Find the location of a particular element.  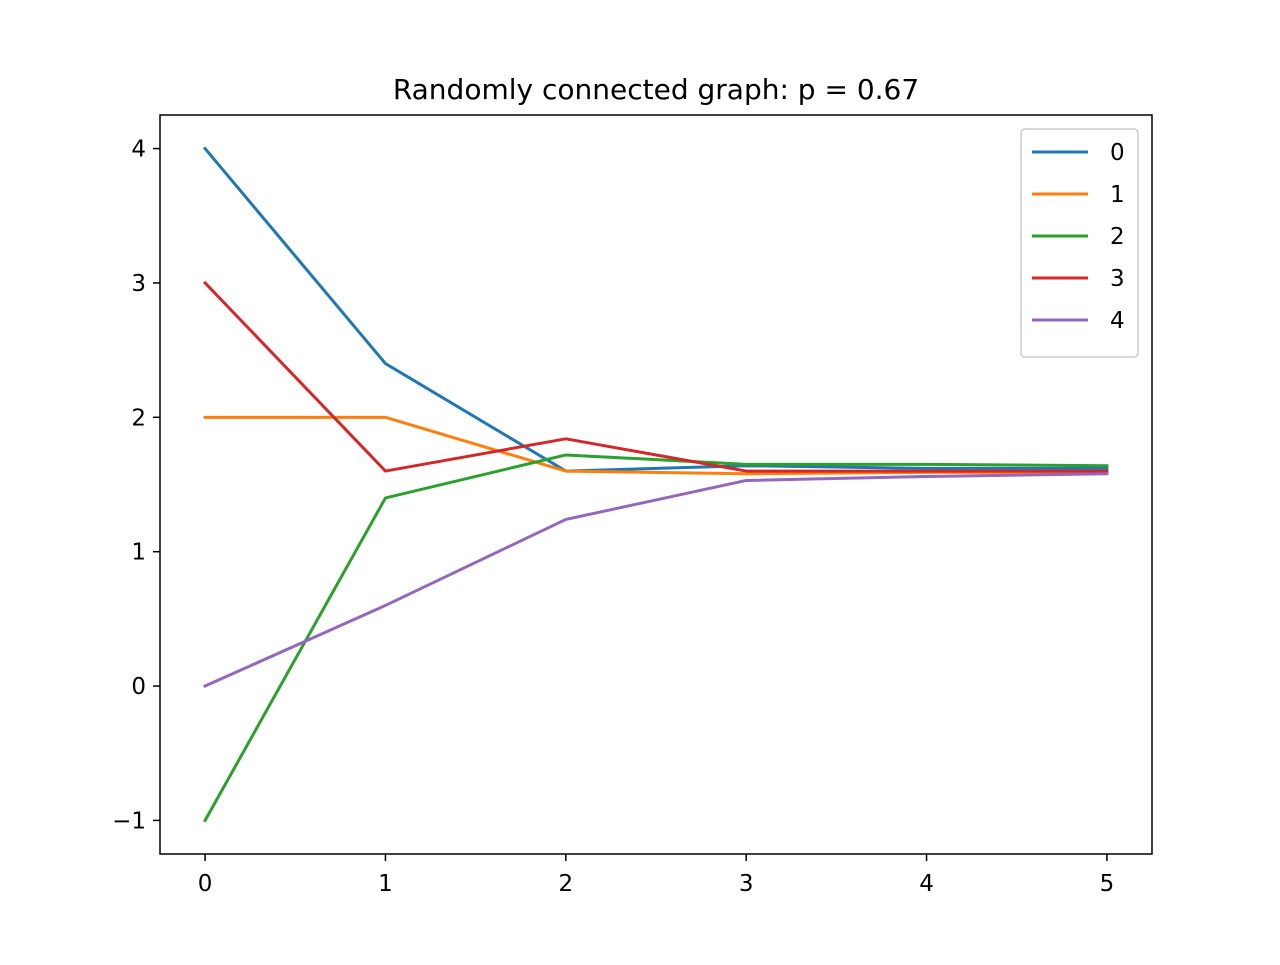

x-tick-label: 5 is located at coordinates (1107, 884).